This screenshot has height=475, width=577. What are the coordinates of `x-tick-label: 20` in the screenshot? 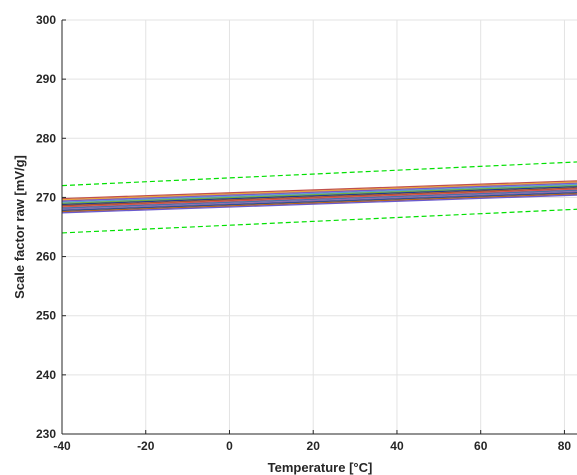 It's located at (314, 446).